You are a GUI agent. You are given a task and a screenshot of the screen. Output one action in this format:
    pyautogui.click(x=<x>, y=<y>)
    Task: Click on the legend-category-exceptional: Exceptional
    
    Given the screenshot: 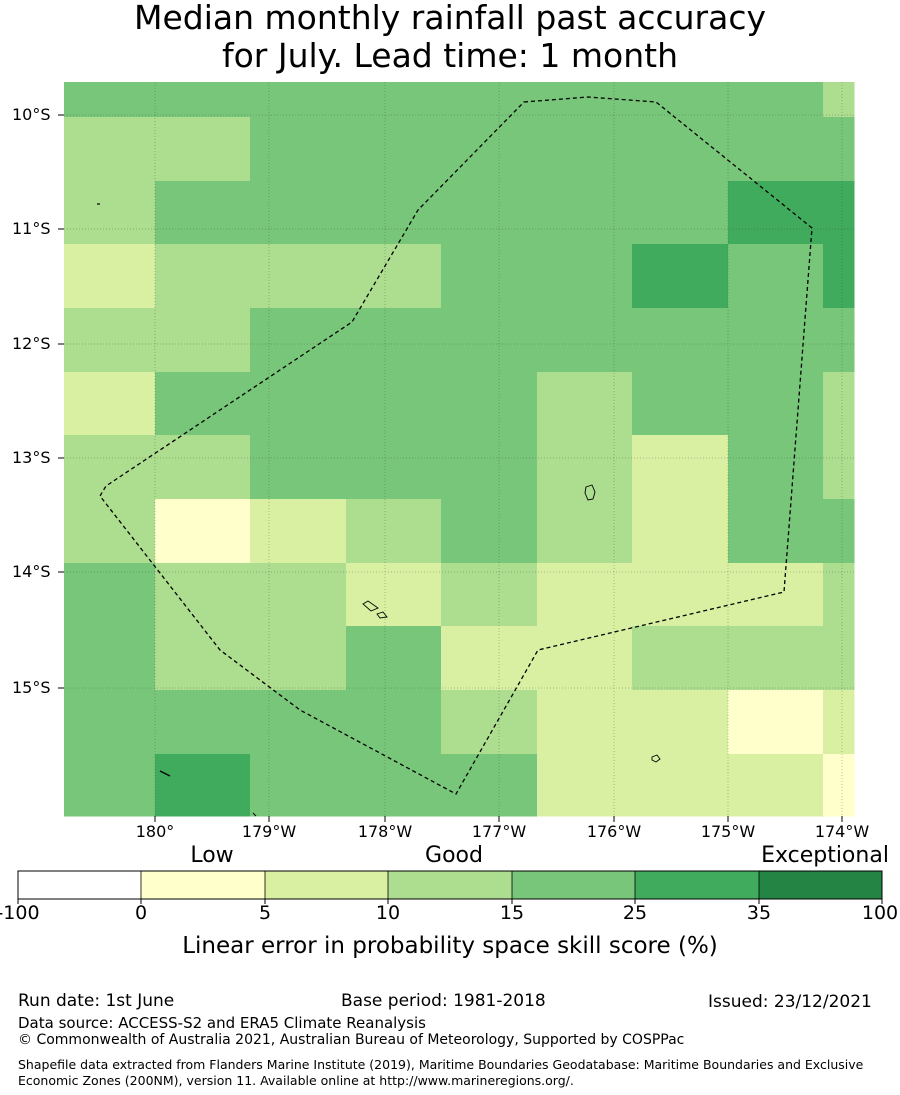 What is the action you would take?
    pyautogui.click(x=825, y=855)
    